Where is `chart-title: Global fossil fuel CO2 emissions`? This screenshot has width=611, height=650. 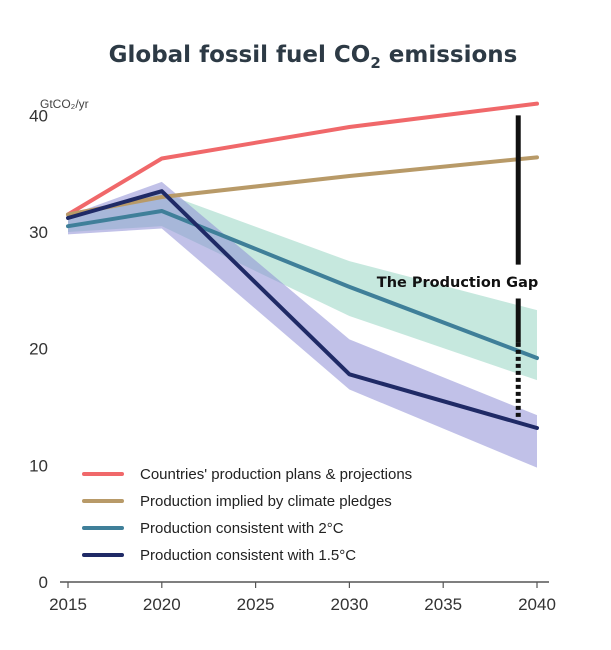 chart-title: Global fossil fuel CO2 emissions is located at coordinates (313, 57).